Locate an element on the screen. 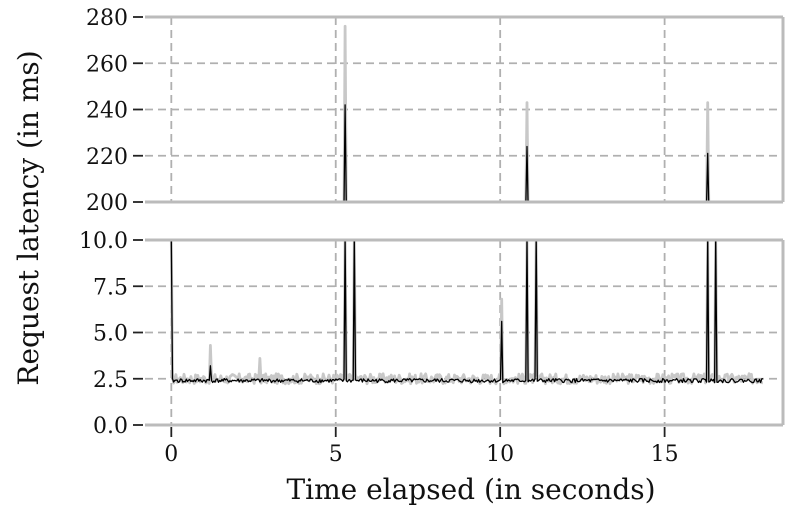 The height and width of the screenshot is (508, 796). y-tick-label: 0.0 is located at coordinates (110, 426).